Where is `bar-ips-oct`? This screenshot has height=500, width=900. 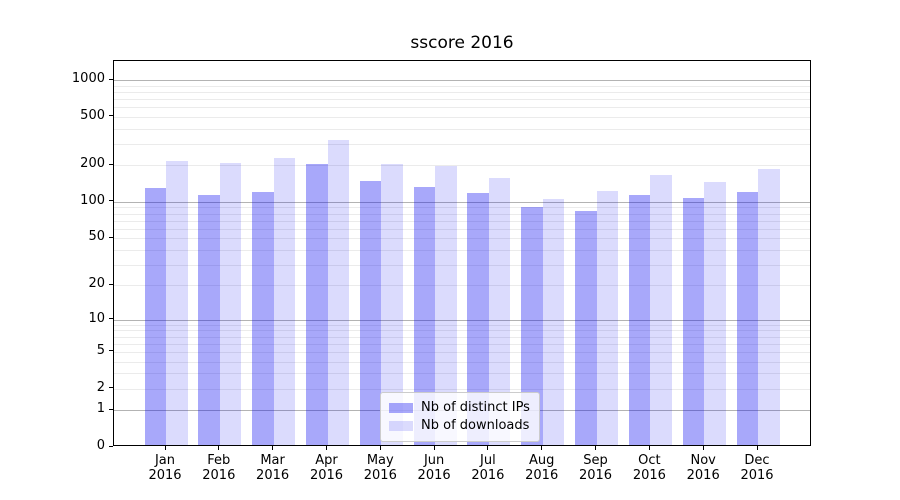
bar-ips-oct is located at coordinates (639, 320).